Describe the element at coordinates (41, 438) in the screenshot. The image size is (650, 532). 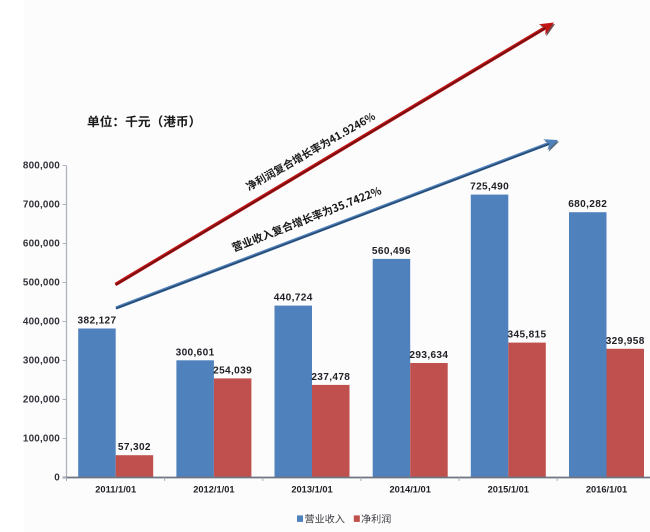
I see `svg-text: 100,000` at that location.